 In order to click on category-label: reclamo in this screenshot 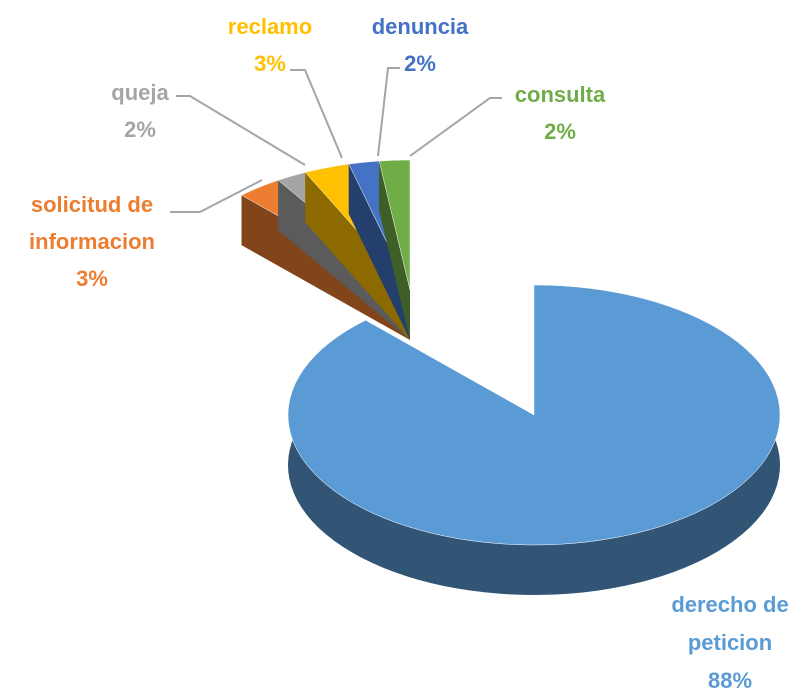, I will do `click(270, 26)`.